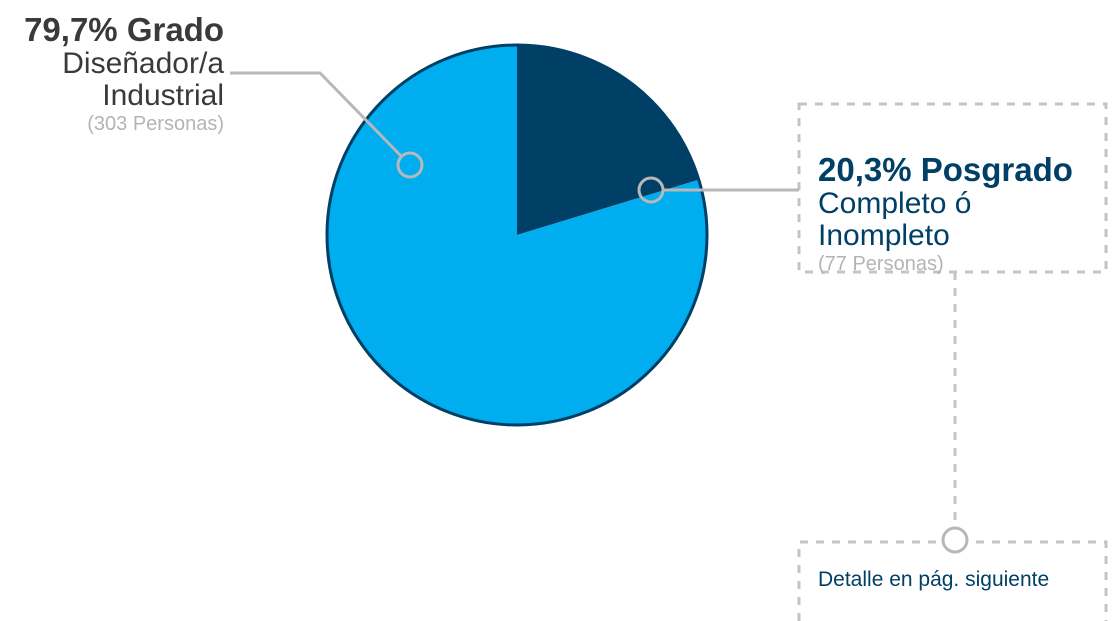 The width and height of the screenshot is (1112, 621). I want to click on posgrado-count-label: (77 Personas), so click(881, 264).